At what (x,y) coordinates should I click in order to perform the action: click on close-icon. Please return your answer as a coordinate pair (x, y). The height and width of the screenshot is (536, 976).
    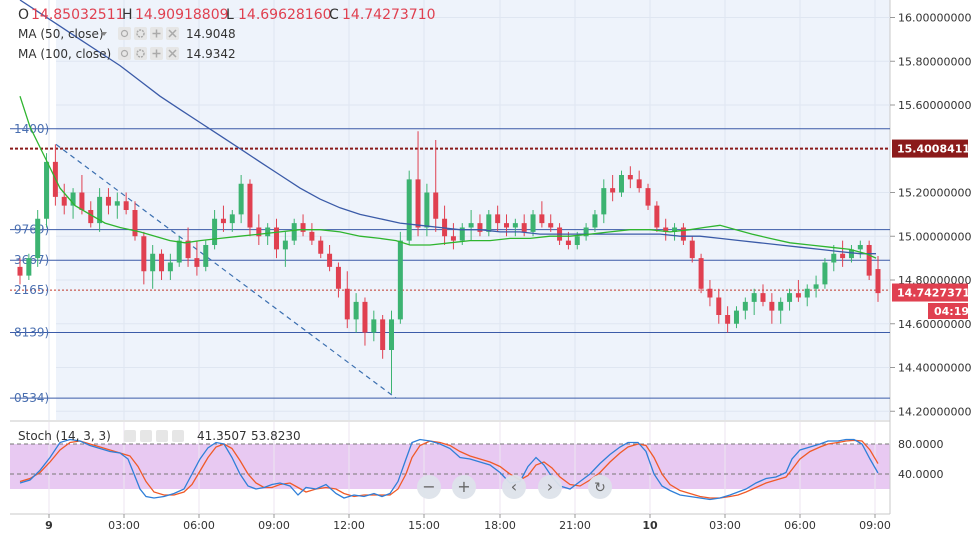
    Looking at the image, I should click on (172, 53).